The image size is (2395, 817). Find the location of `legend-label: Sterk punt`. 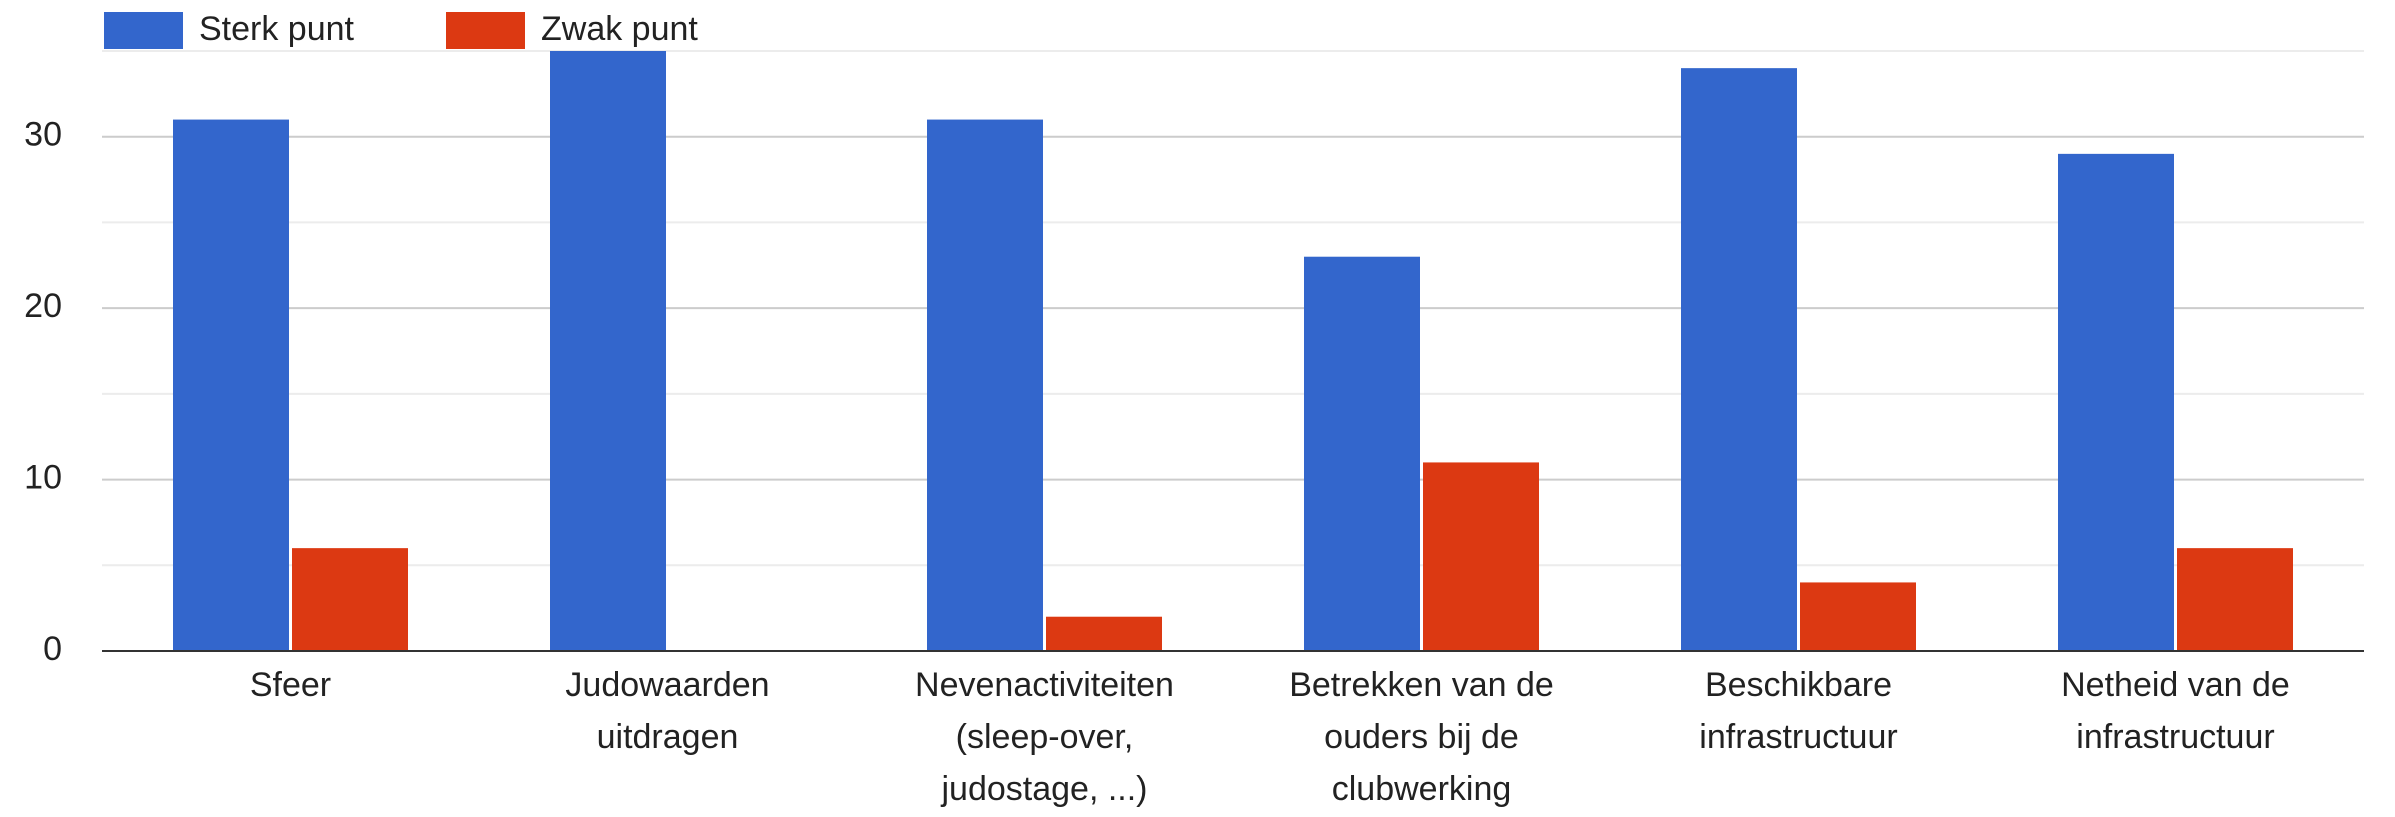

legend-label: Sterk punt is located at coordinates (277, 29).